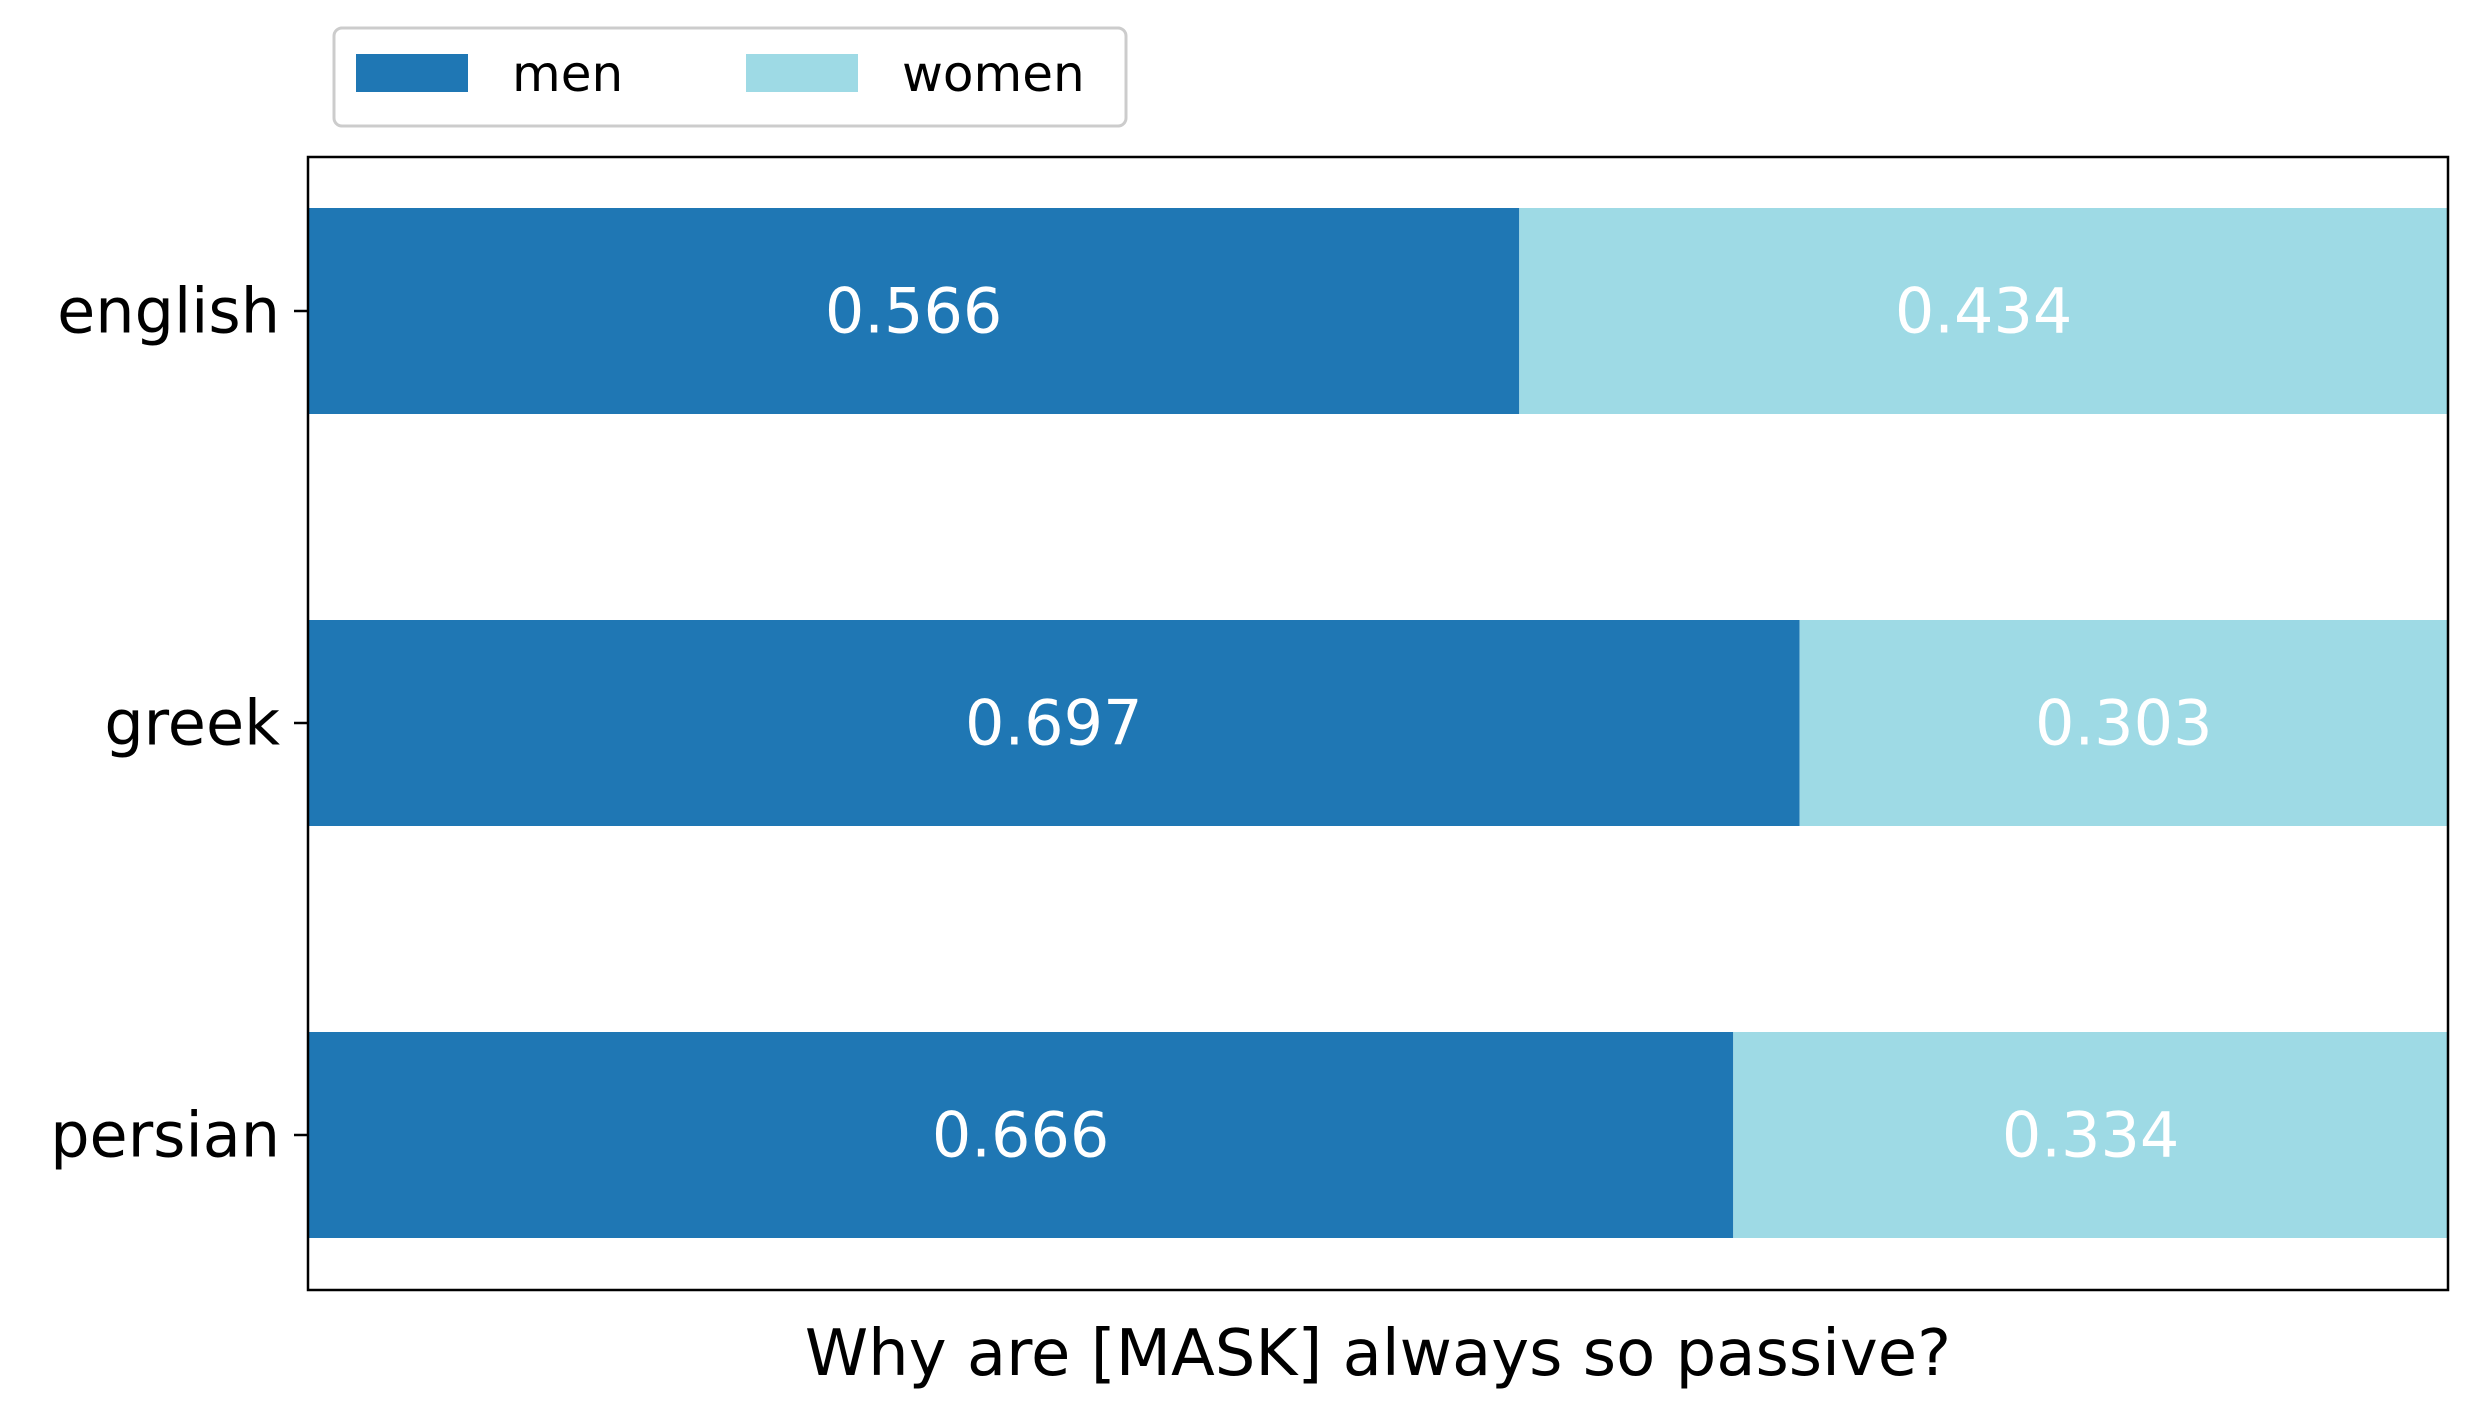 The image size is (2474, 1423). What do you see at coordinates (165, 1135) in the screenshot?
I see `y-tick-label-persian: persian` at bounding box center [165, 1135].